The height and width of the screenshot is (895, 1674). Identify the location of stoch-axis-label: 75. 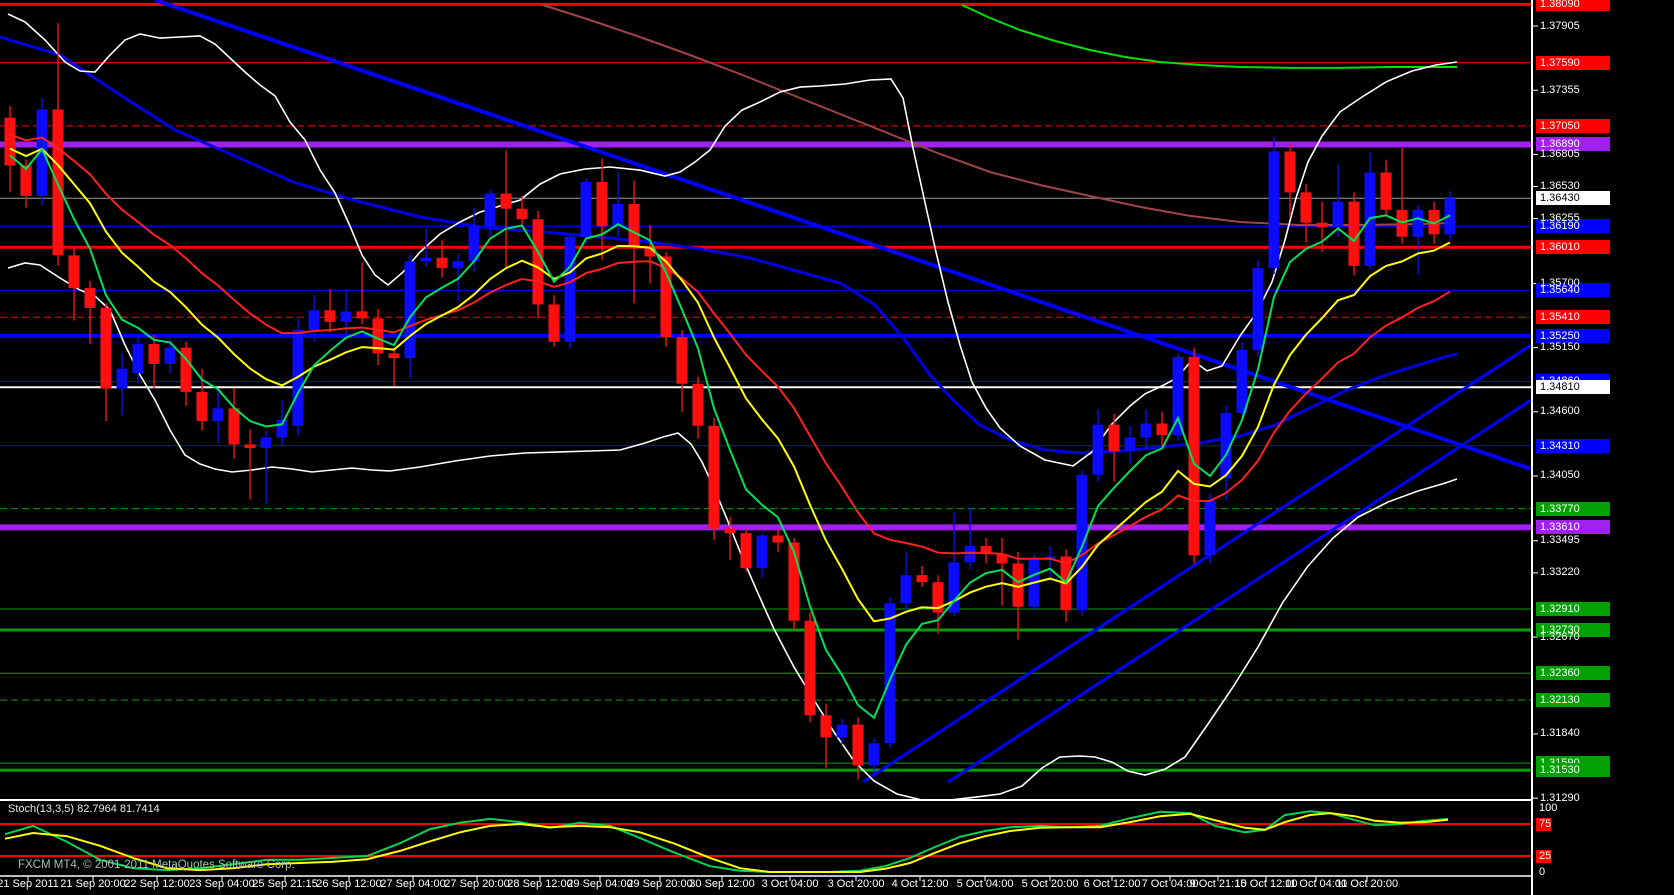
(1544, 824).